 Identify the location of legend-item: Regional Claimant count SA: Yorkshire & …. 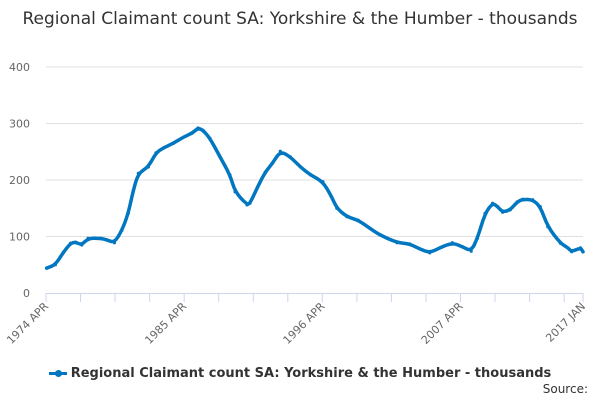
(300, 373).